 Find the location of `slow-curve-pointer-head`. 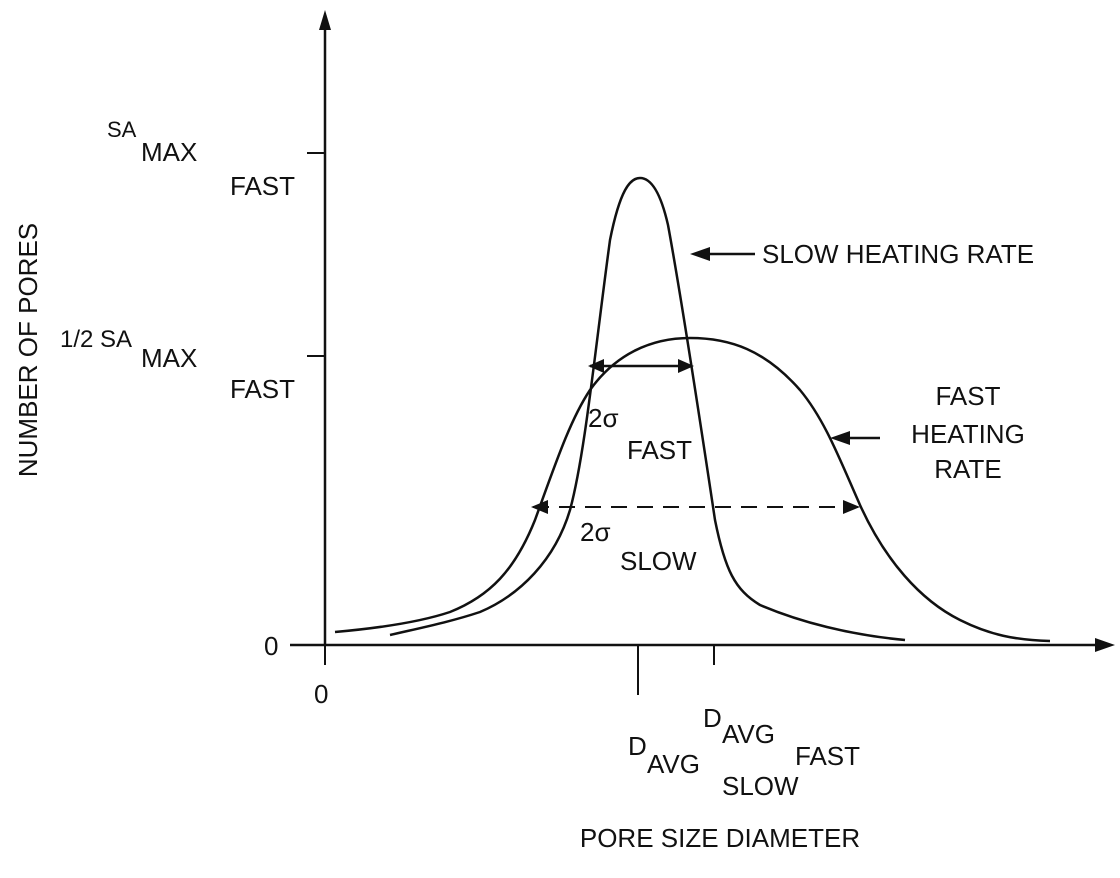

slow-curve-pointer-head is located at coordinates (700, 254).